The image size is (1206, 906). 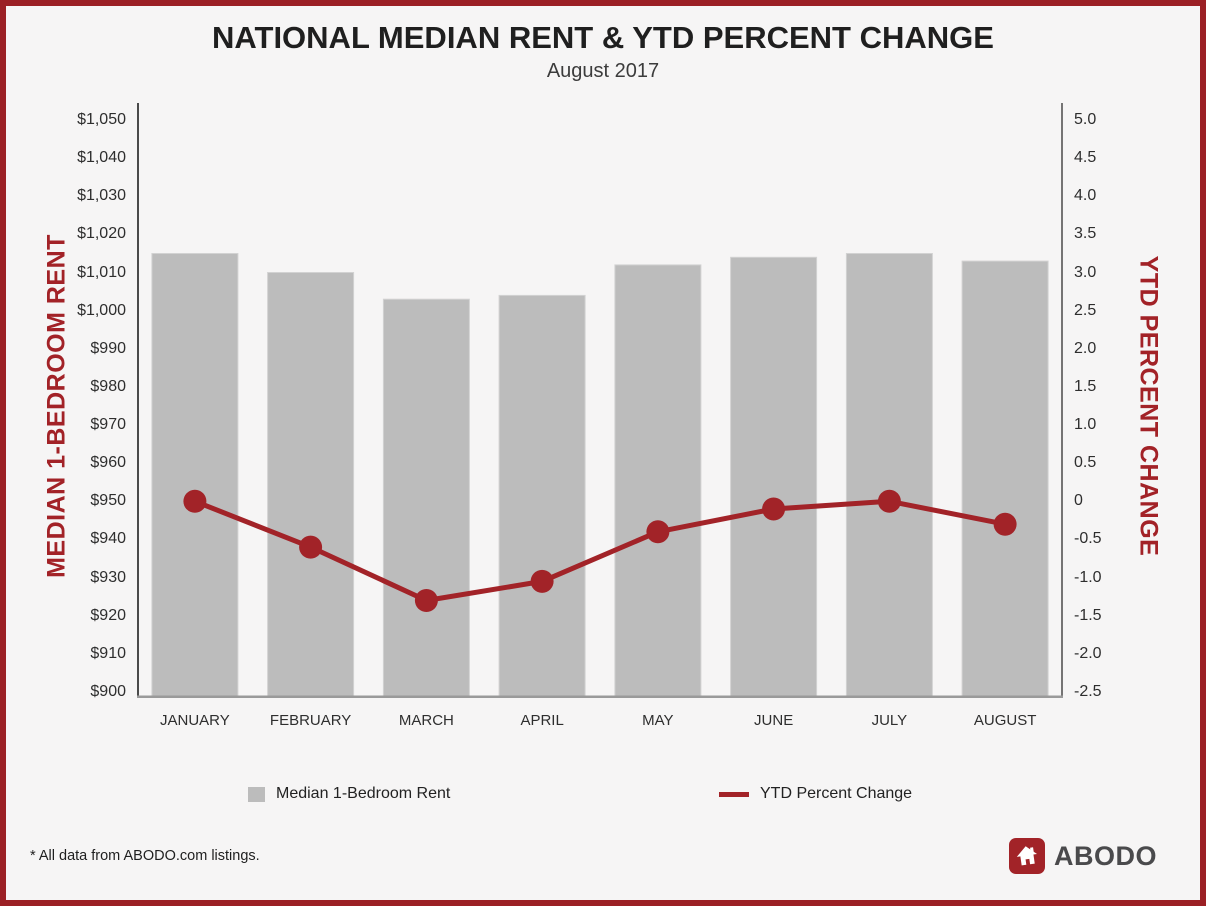 What do you see at coordinates (1085, 348) in the screenshot?
I see `right-tick-label: 2.0` at bounding box center [1085, 348].